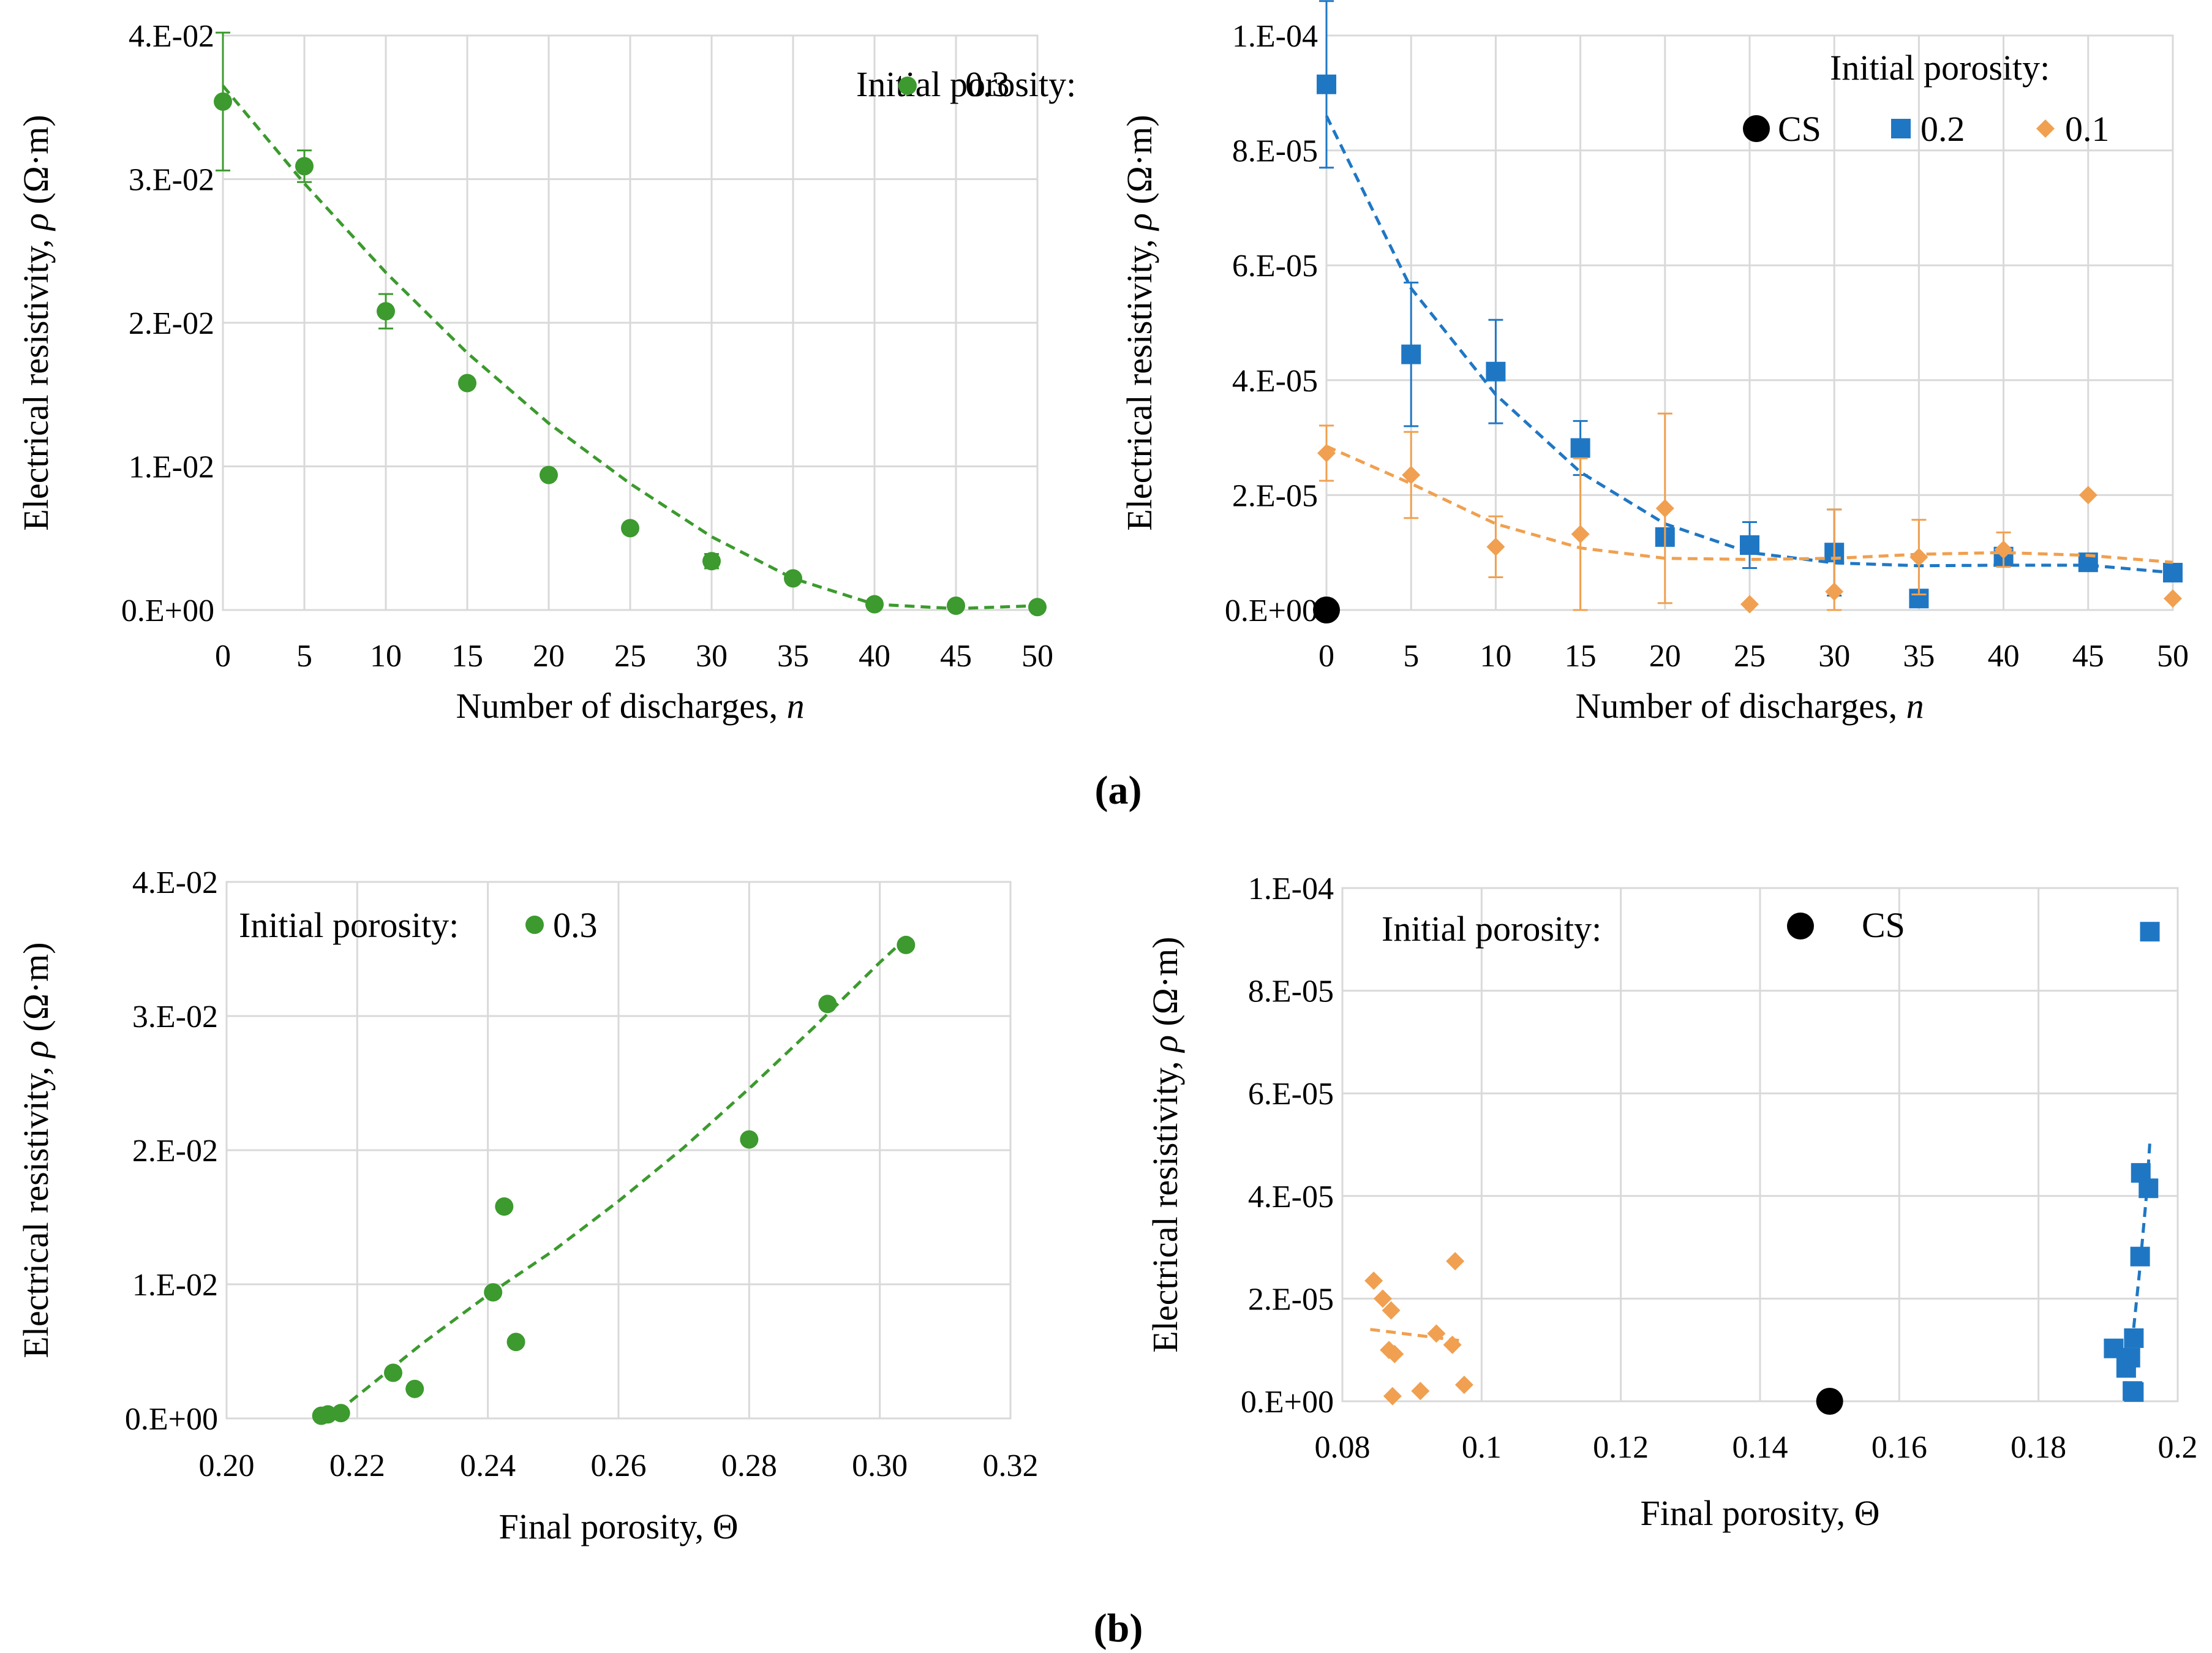 This screenshot has height=1653, width=2212. What do you see at coordinates (1291, 1299) in the screenshot?
I see `y-tick-label: 2.E-05` at bounding box center [1291, 1299].